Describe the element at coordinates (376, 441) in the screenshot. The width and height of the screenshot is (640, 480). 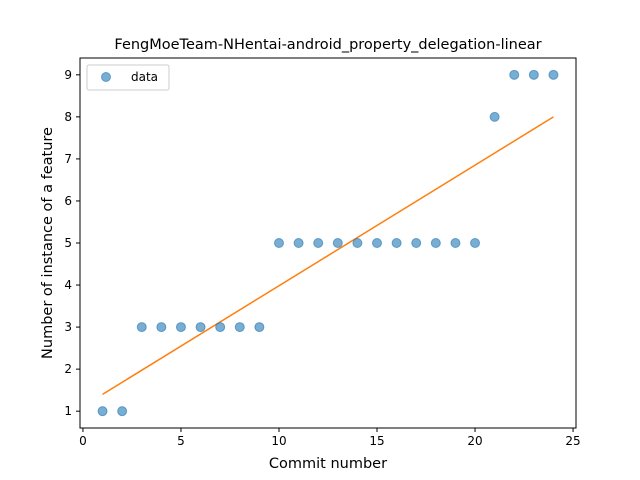
I see `x-tick-label: 15` at that location.